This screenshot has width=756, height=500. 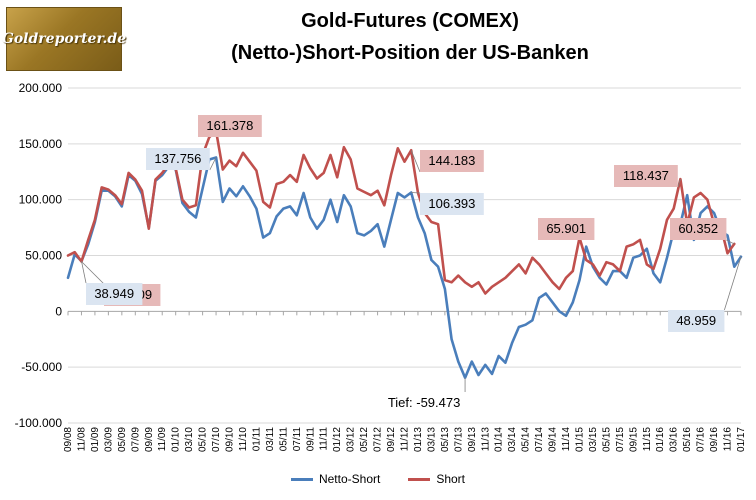 What do you see at coordinates (41, 144) in the screenshot?
I see `y-tick-label: 150.000` at bounding box center [41, 144].